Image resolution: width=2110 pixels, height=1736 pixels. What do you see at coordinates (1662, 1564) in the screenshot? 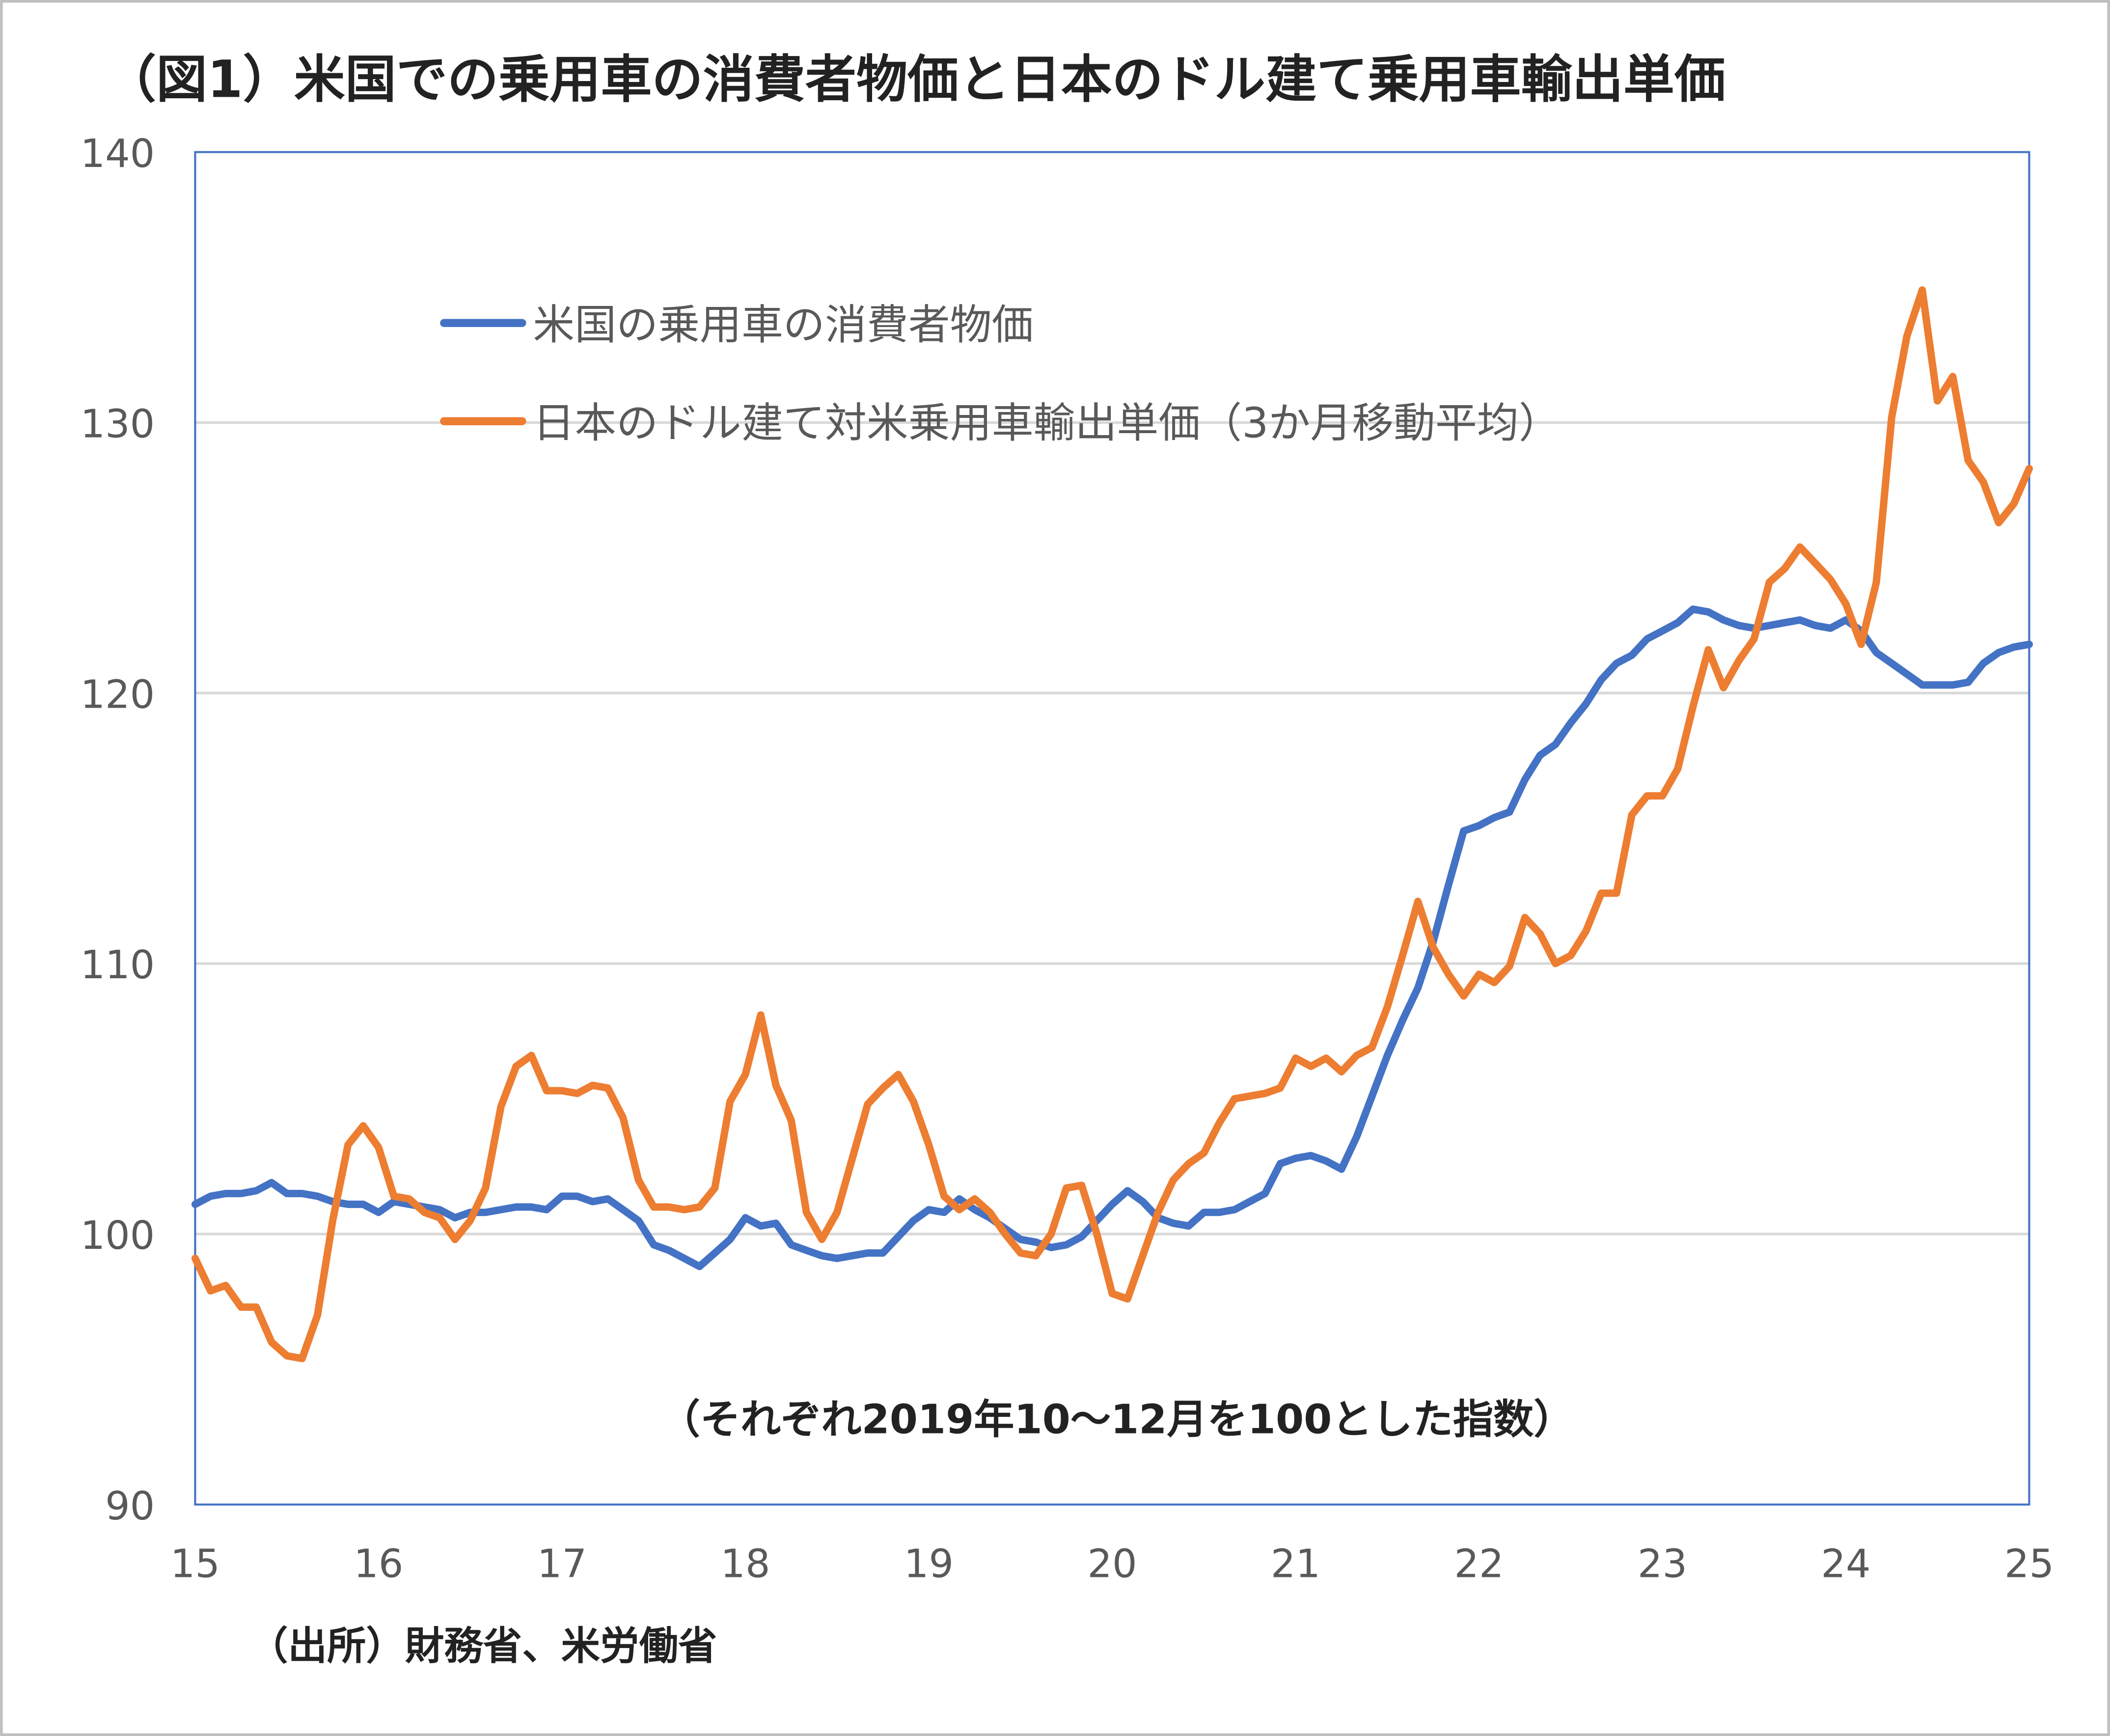
I see `x-tick-label: 23` at bounding box center [1662, 1564].